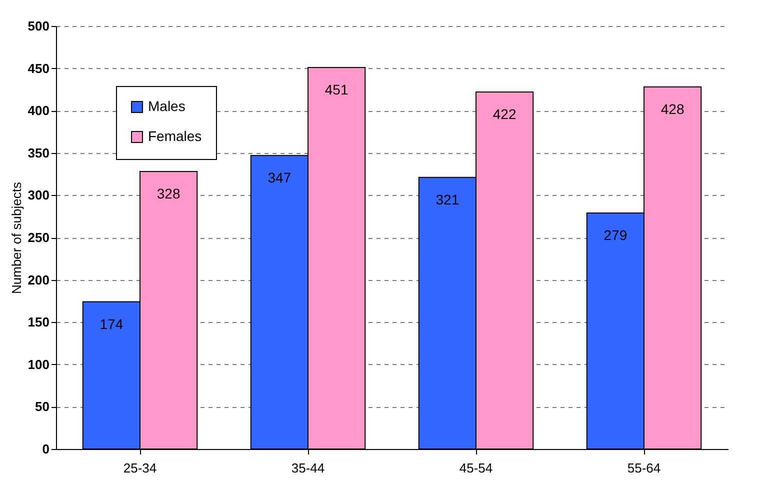 The height and width of the screenshot is (485, 765). Describe the element at coordinates (39, 110) in the screenshot. I see `y-tick-label: 400` at that location.